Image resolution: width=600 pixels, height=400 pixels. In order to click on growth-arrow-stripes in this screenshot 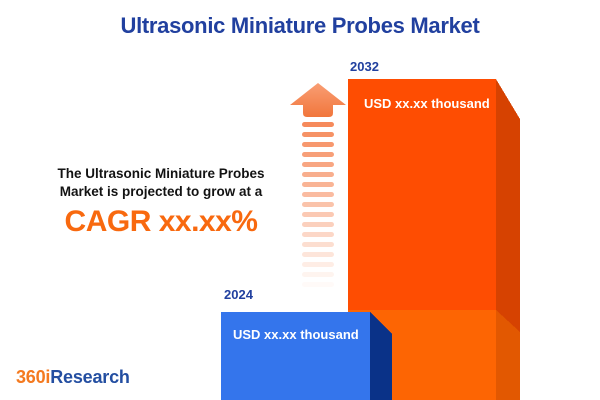, I will do `click(318, 204)`.